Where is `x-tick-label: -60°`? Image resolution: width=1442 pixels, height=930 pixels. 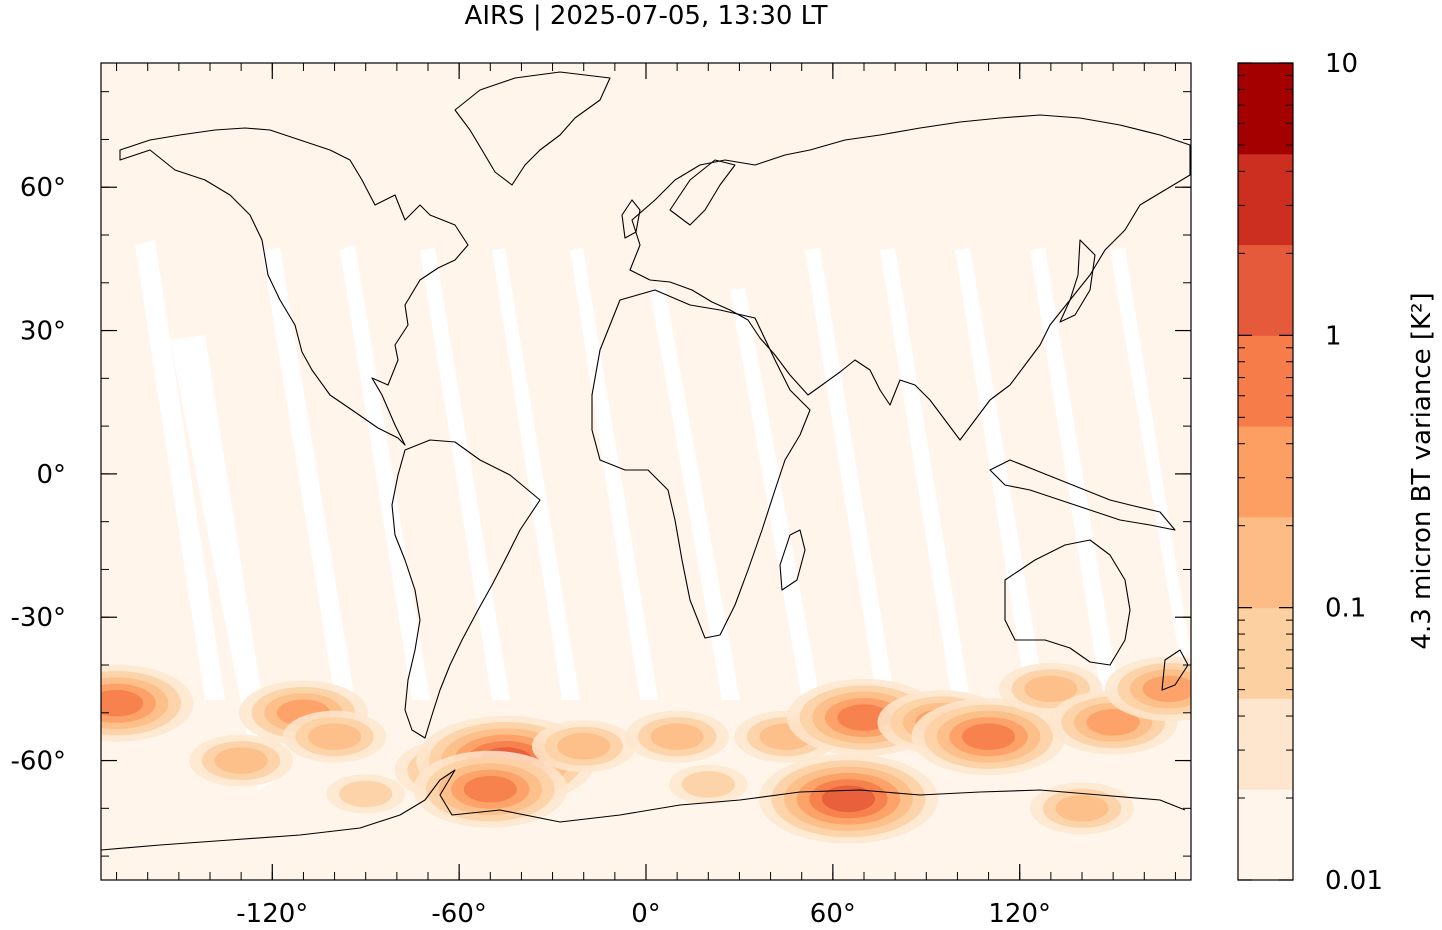
x-tick-label: -60° is located at coordinates (458, 914).